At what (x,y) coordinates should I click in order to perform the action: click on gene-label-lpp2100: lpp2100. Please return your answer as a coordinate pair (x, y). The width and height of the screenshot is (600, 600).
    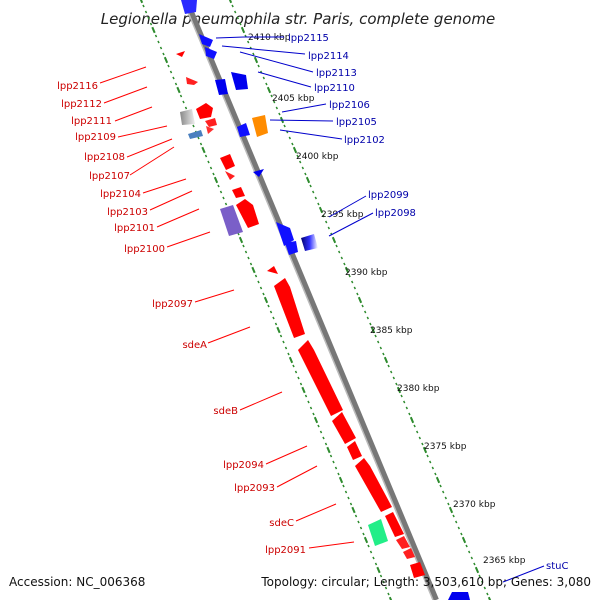
    Looking at the image, I should click on (144, 249).